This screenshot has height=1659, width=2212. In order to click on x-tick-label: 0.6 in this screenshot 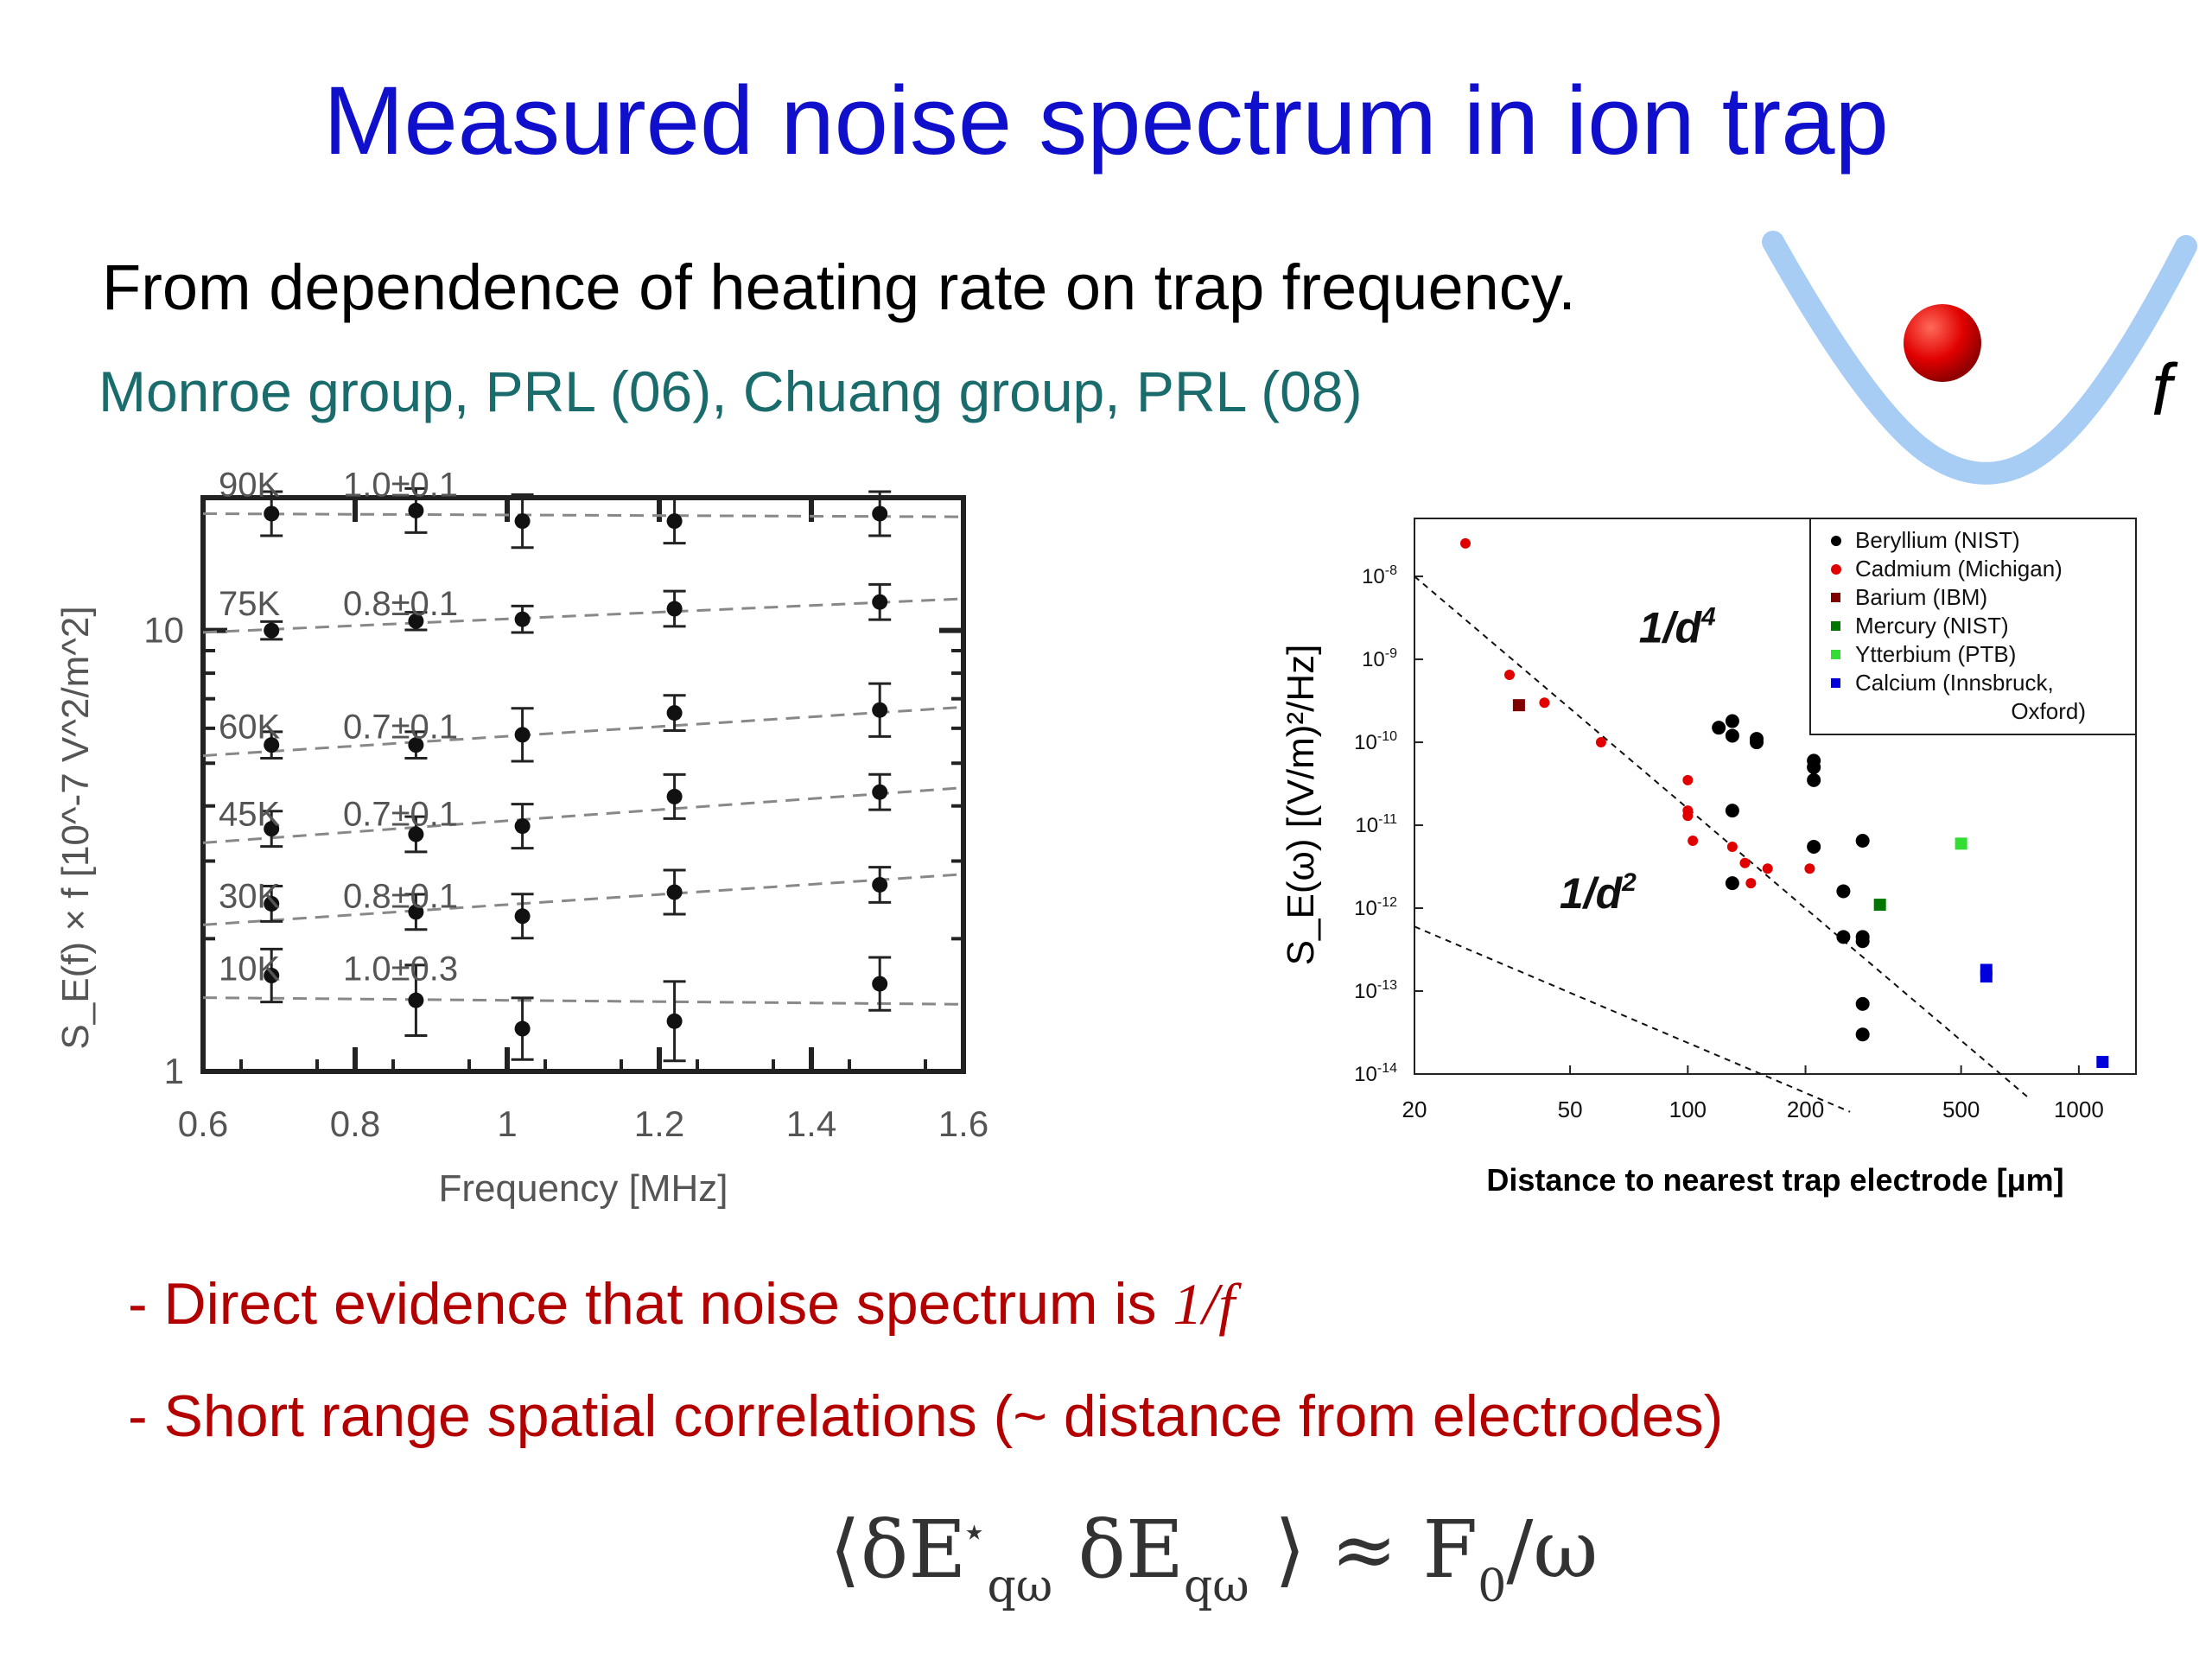, I will do `click(203, 1123)`.